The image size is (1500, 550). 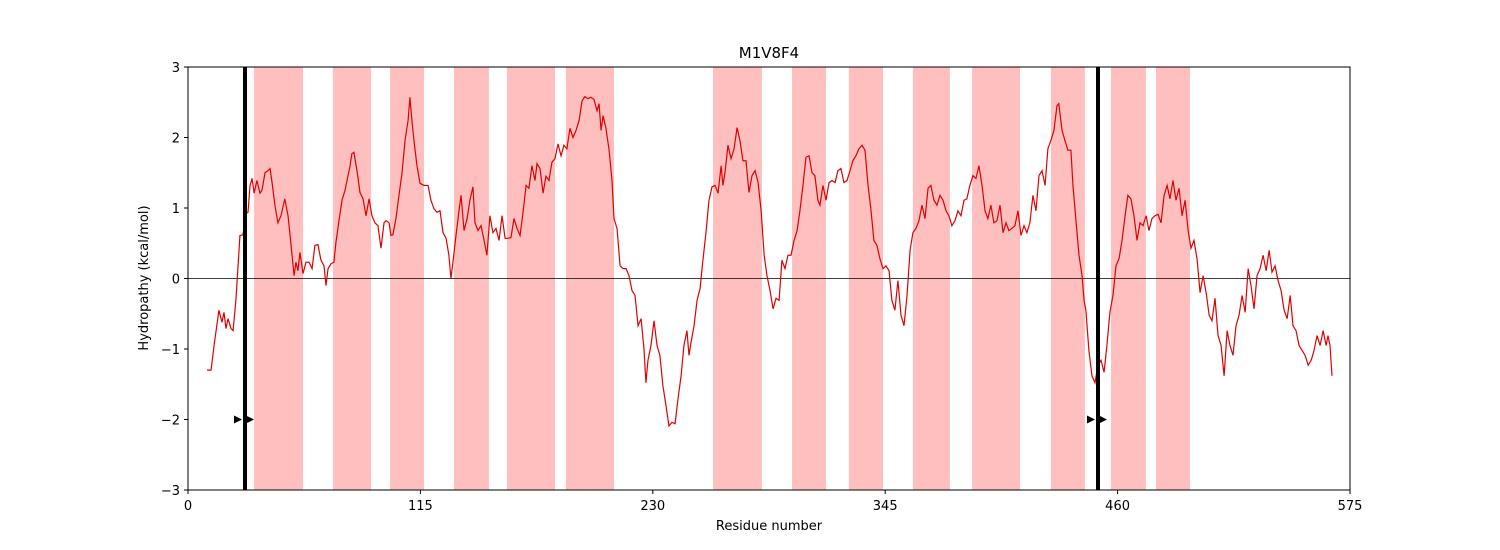 I want to click on y-tick-label: −1, so click(x=170, y=350).